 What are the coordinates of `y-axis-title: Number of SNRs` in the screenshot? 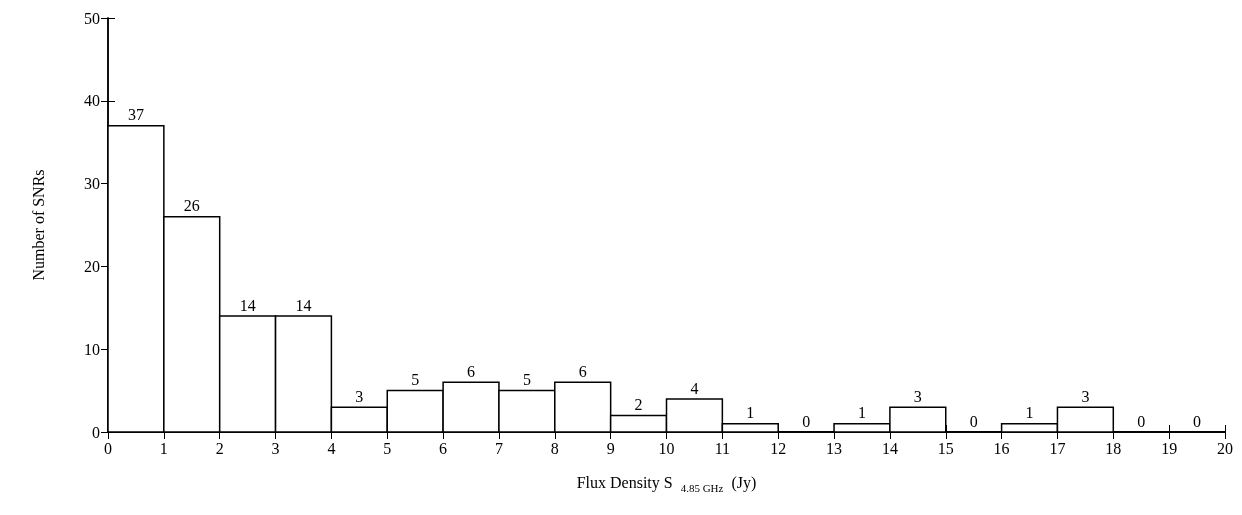 It's located at (38, 225).